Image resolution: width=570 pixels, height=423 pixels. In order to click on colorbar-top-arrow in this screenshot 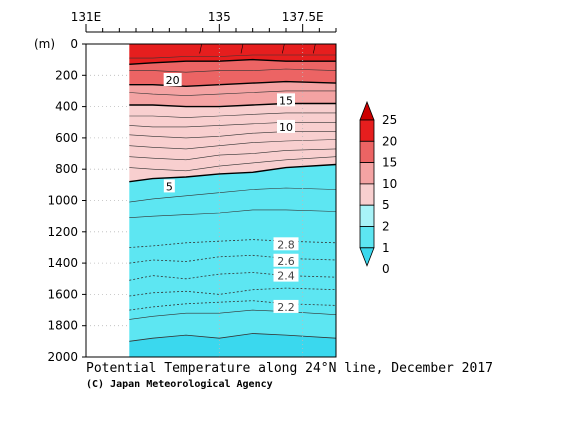, I will do `click(367, 110)`.